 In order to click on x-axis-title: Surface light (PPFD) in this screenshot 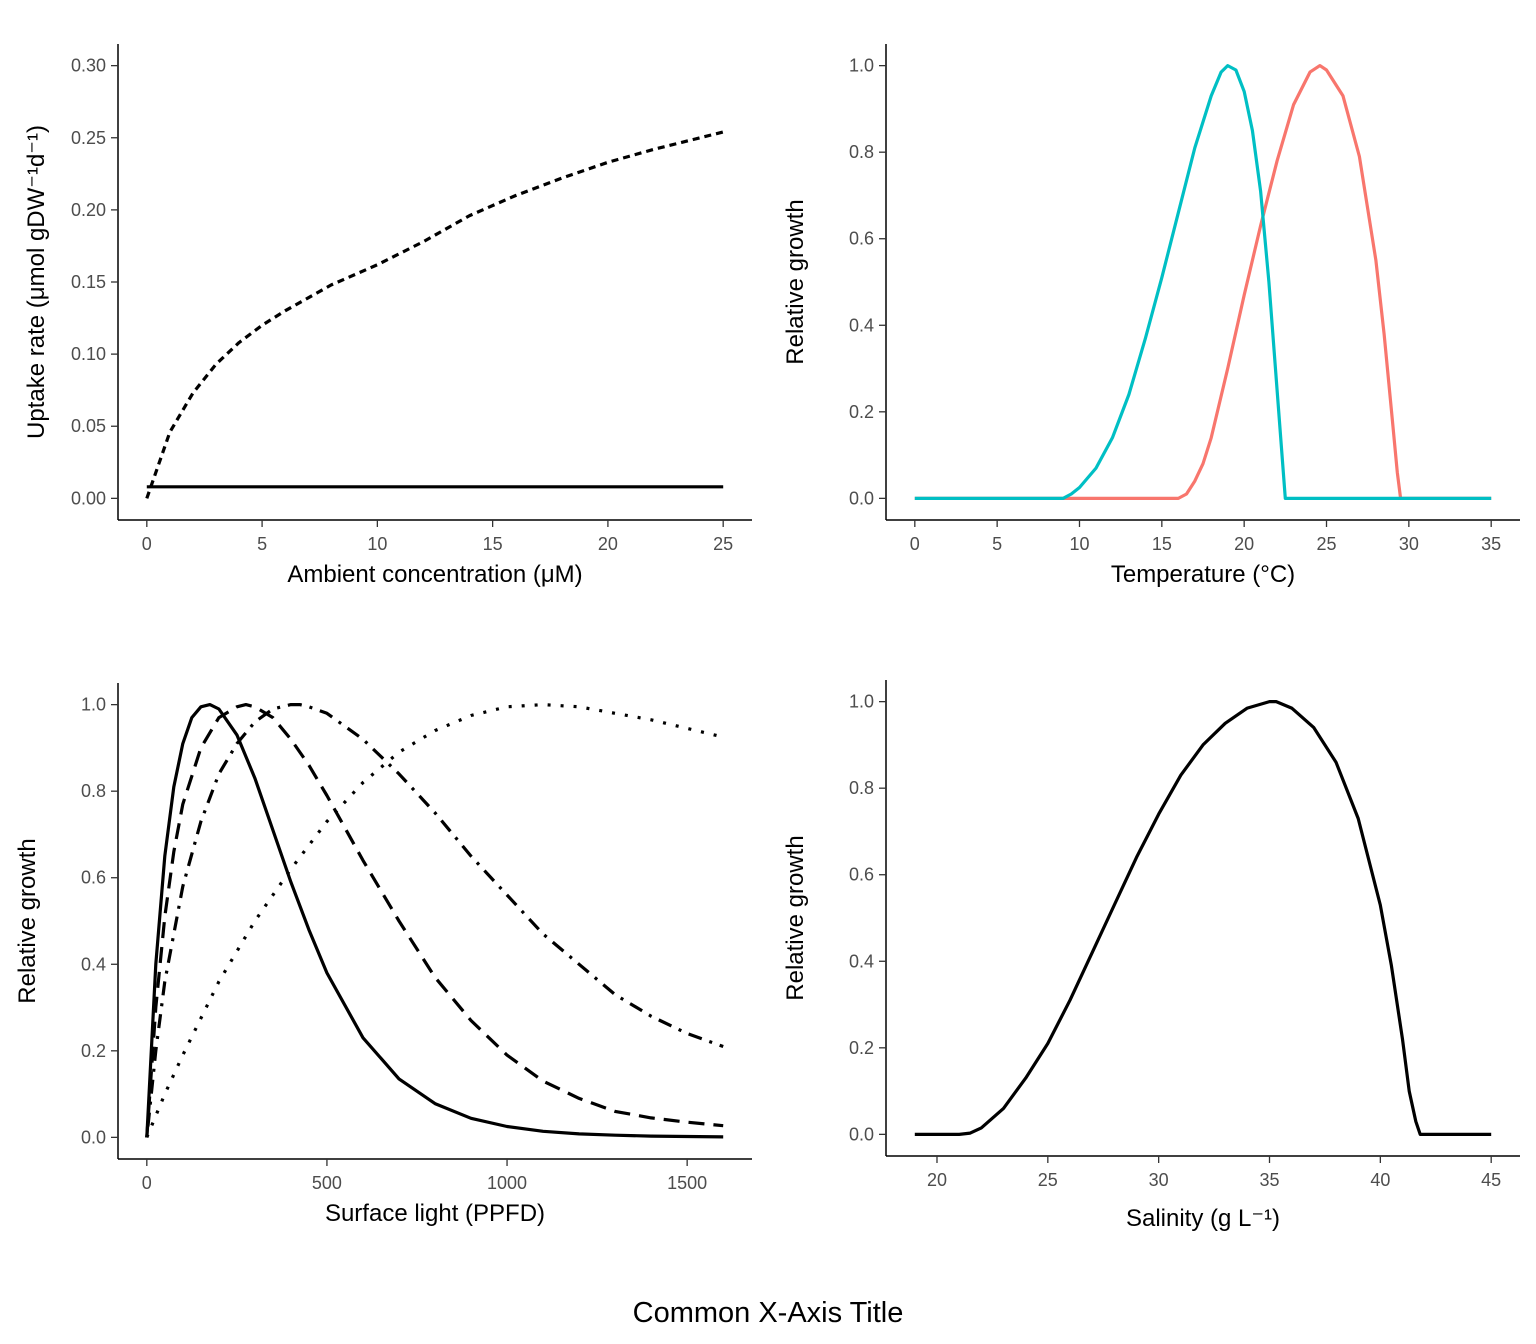, I will do `click(435, 1213)`.